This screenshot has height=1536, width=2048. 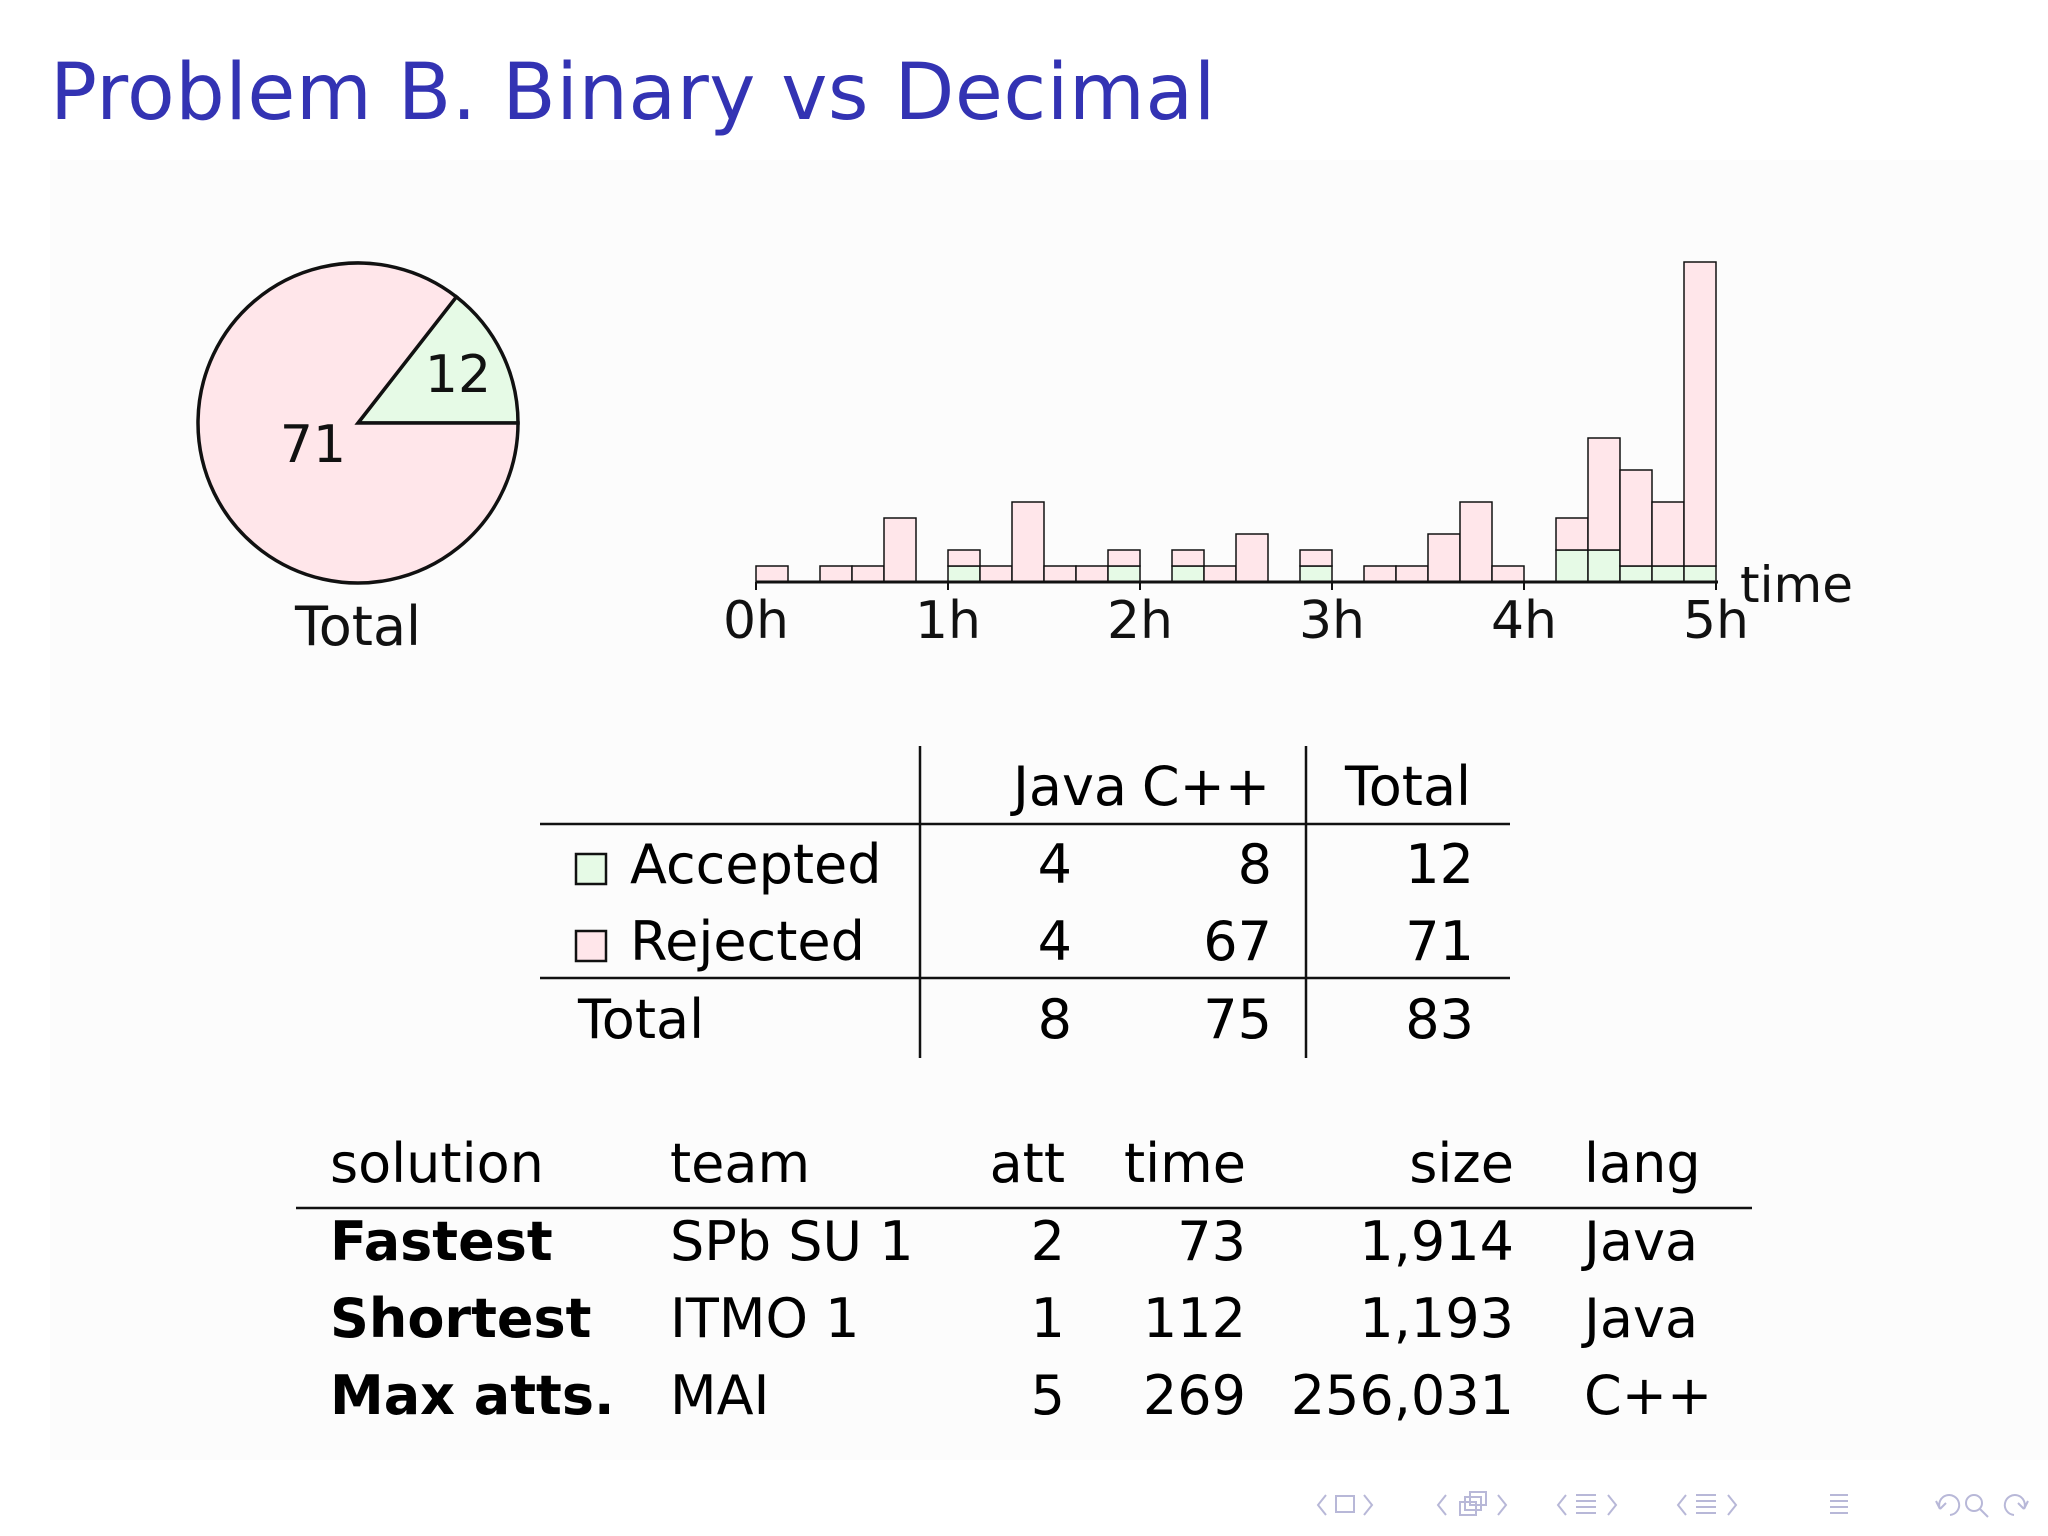 What do you see at coordinates (1524, 621) in the screenshot?
I see `x-tick-label: 4h` at bounding box center [1524, 621].